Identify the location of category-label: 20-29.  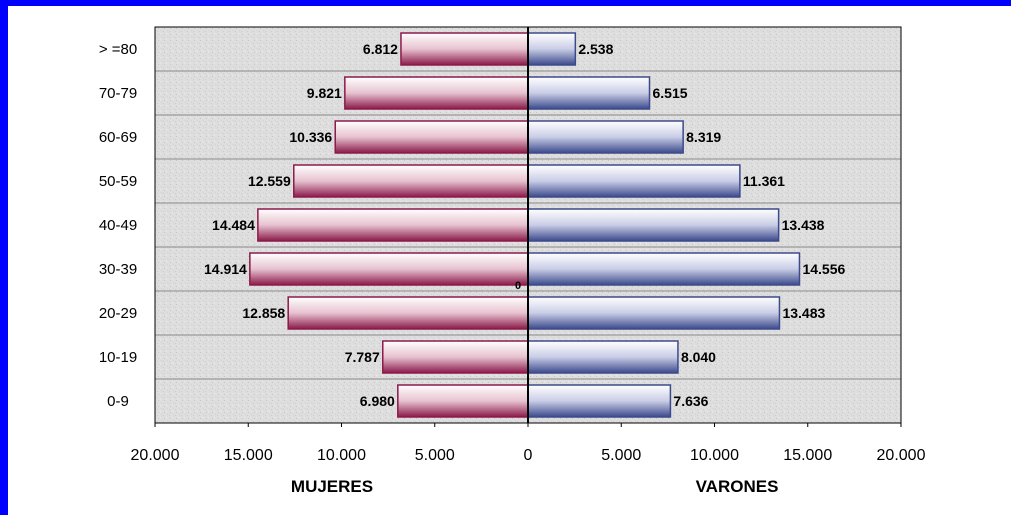
(118, 313).